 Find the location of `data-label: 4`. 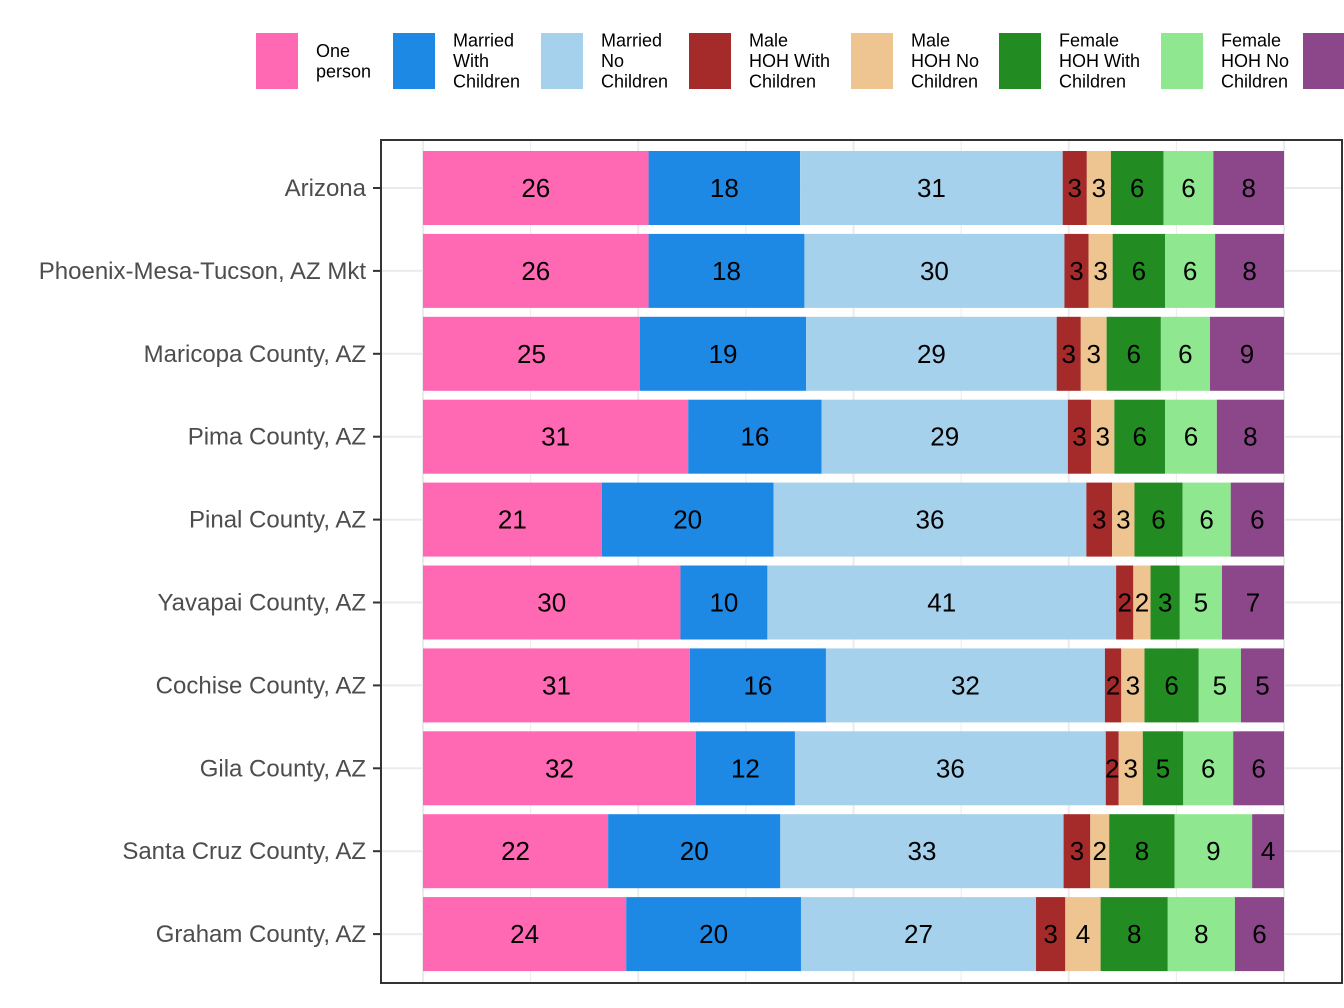

data-label: 4 is located at coordinates (1083, 934).